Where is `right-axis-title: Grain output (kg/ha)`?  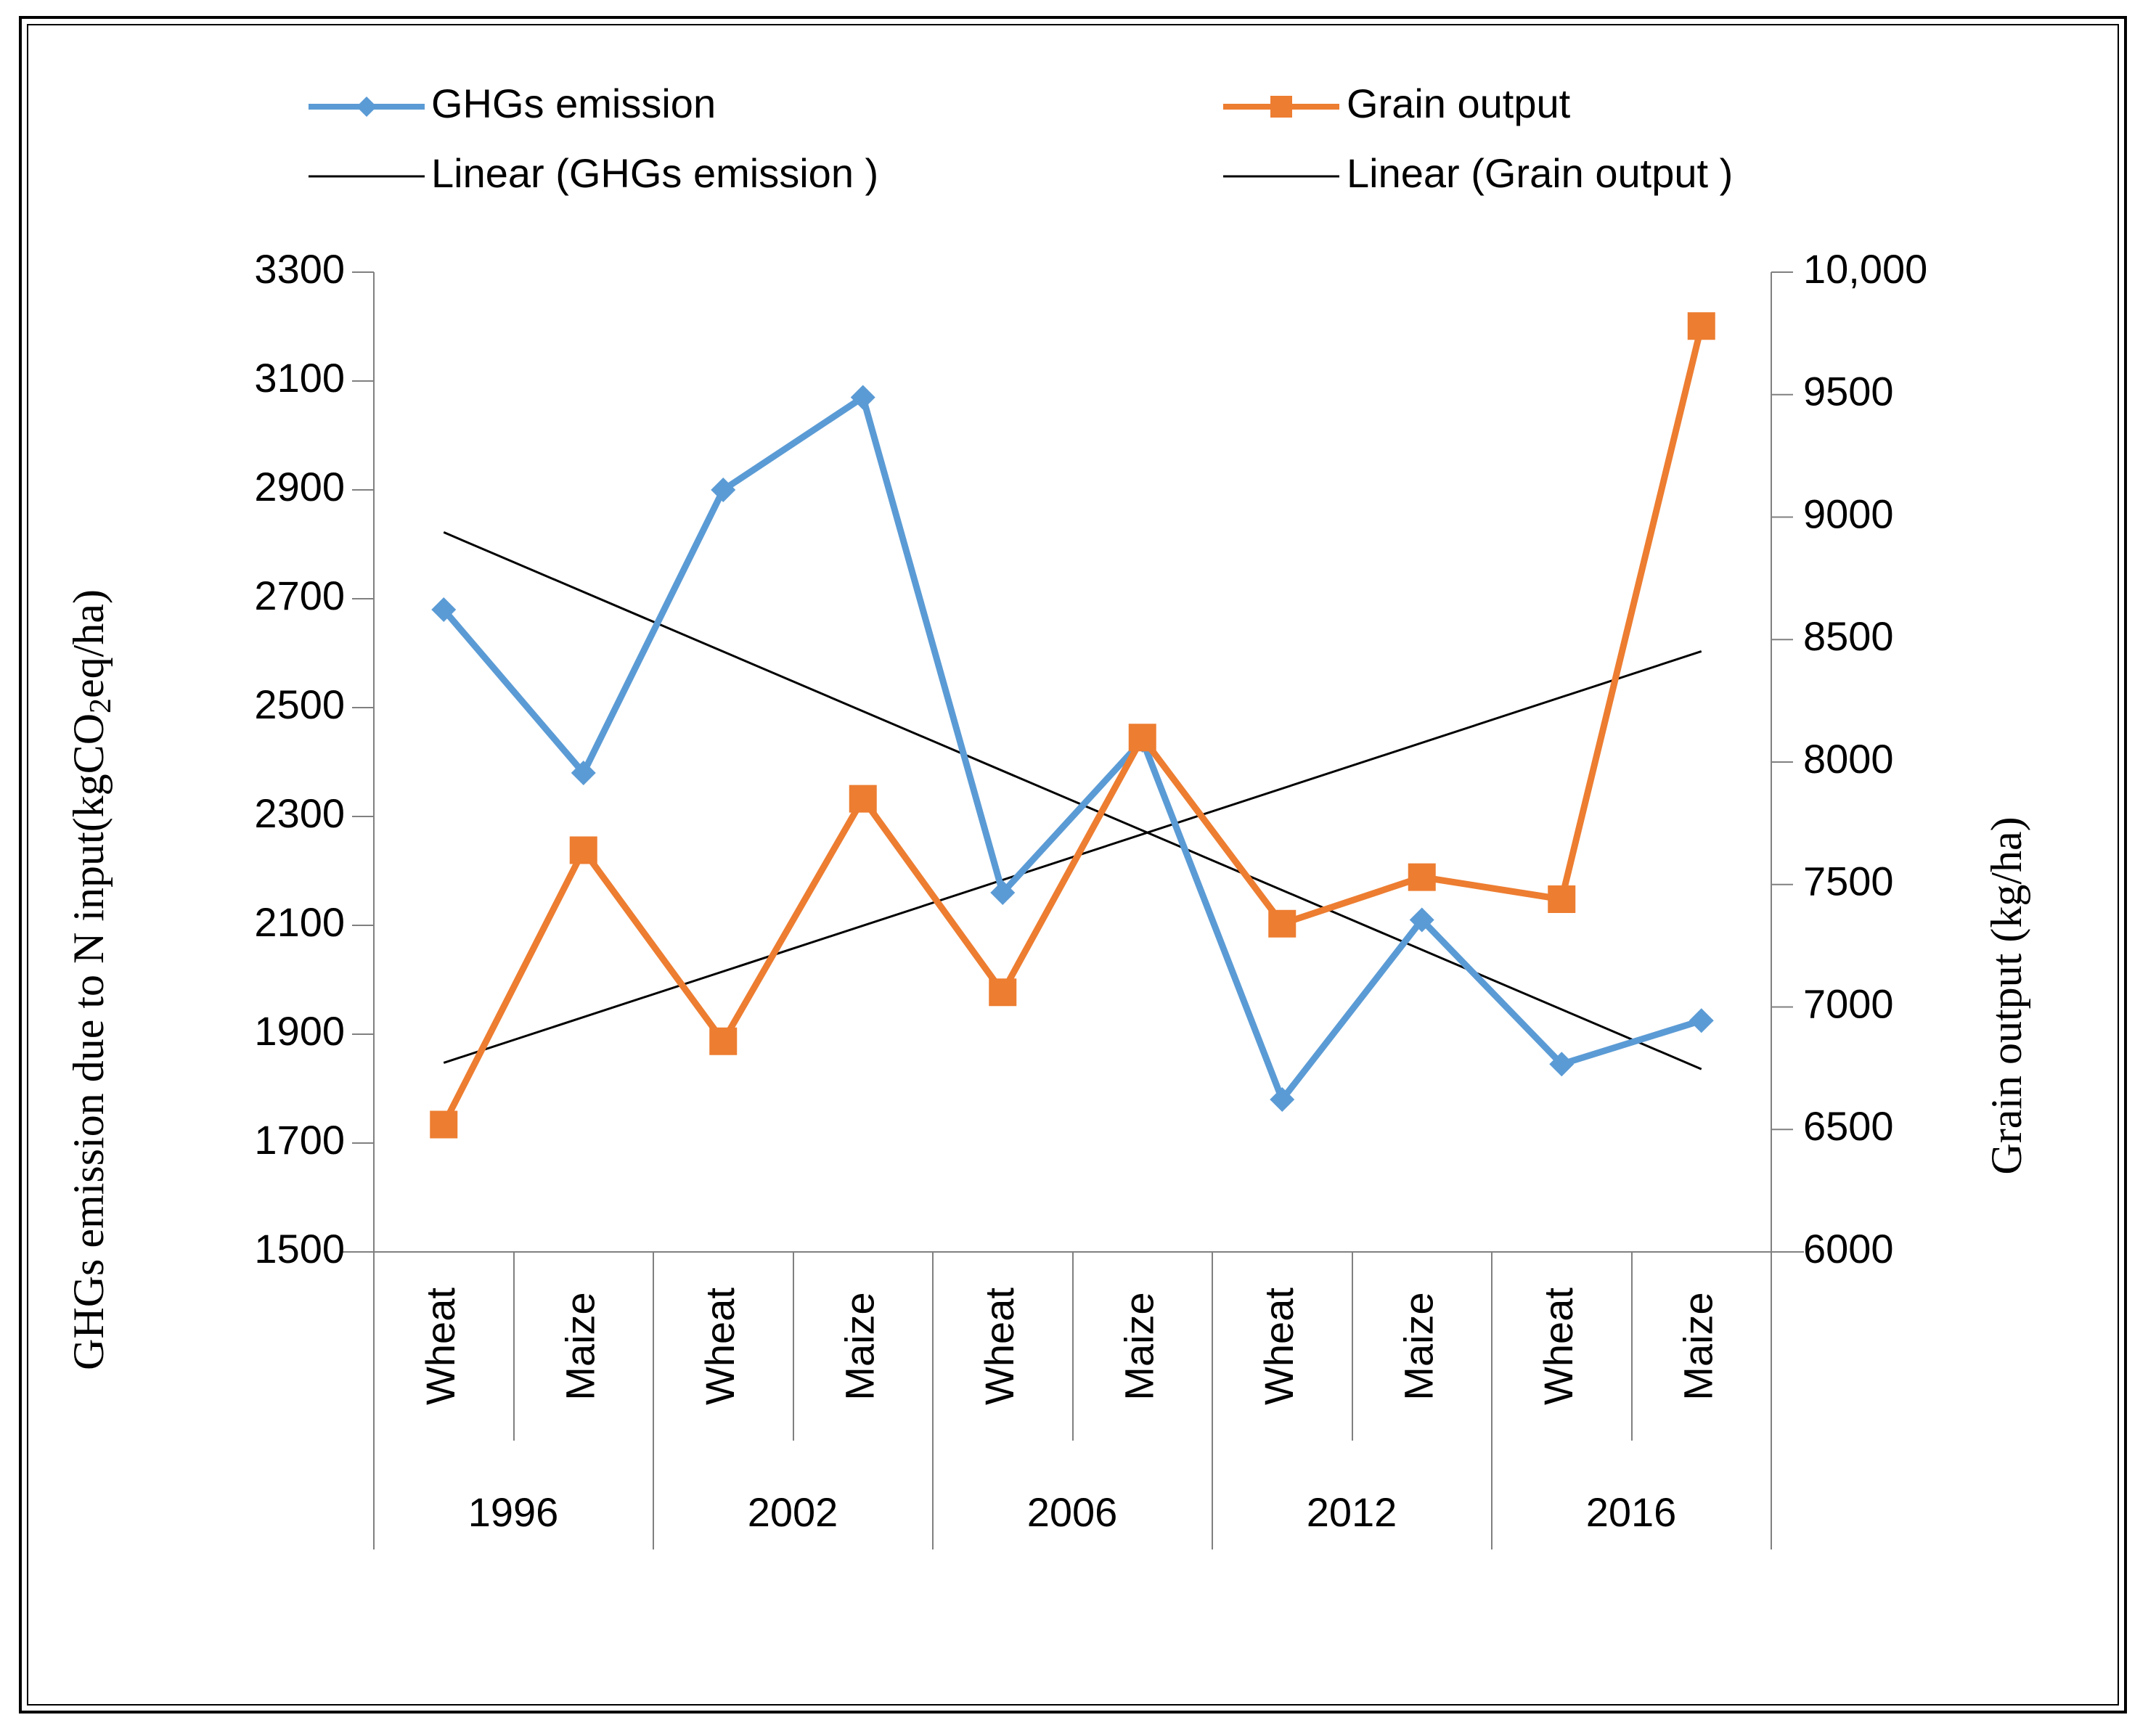 right-axis-title: Grain output (kg/ha) is located at coordinates (2007, 995).